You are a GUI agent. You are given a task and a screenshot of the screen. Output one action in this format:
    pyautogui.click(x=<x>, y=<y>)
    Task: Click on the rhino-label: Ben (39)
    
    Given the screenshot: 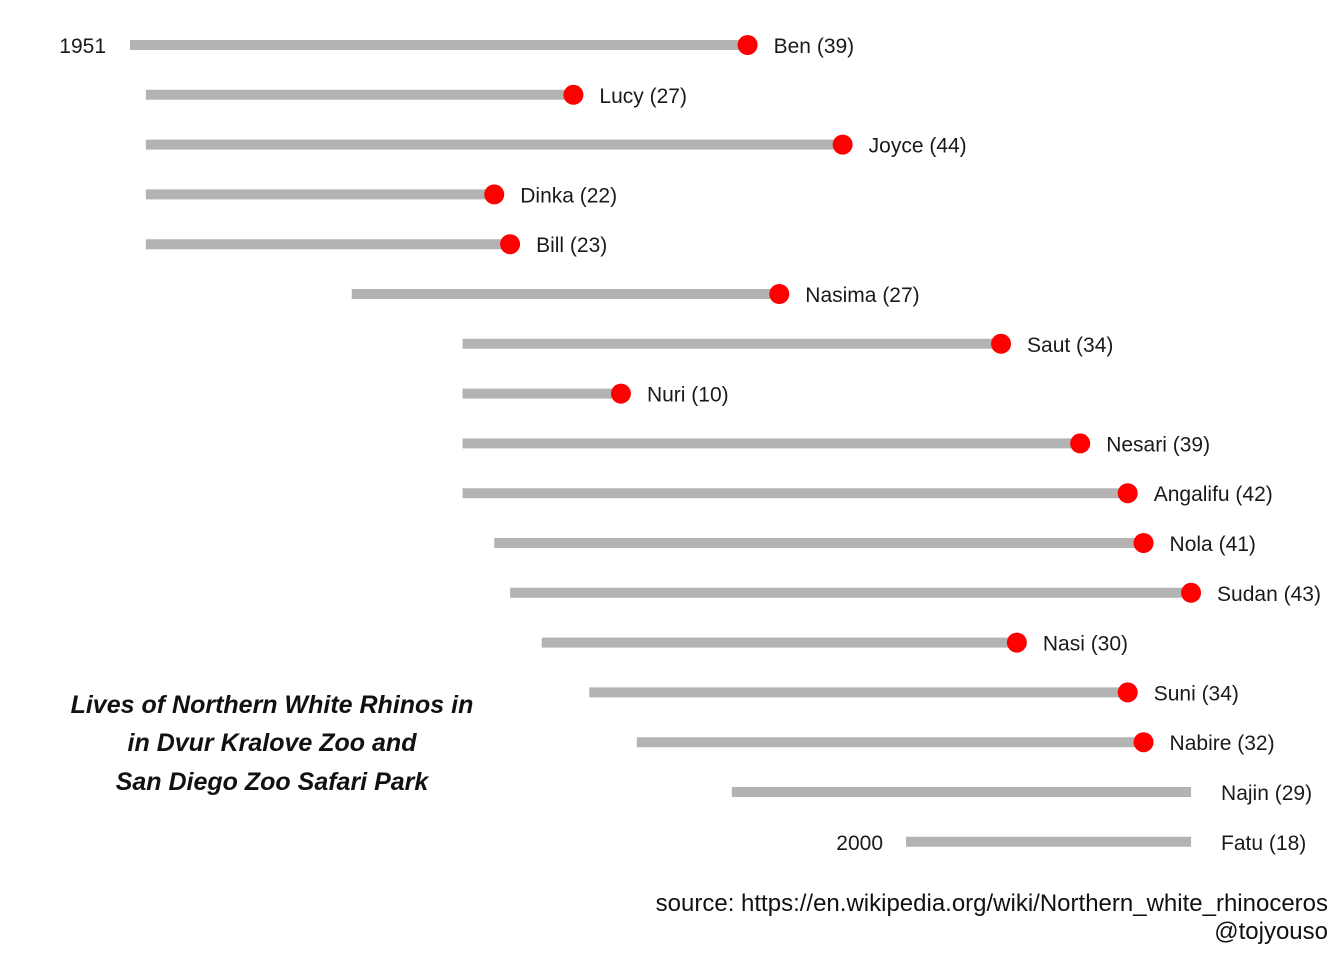 What is the action you would take?
    pyautogui.click(x=814, y=46)
    